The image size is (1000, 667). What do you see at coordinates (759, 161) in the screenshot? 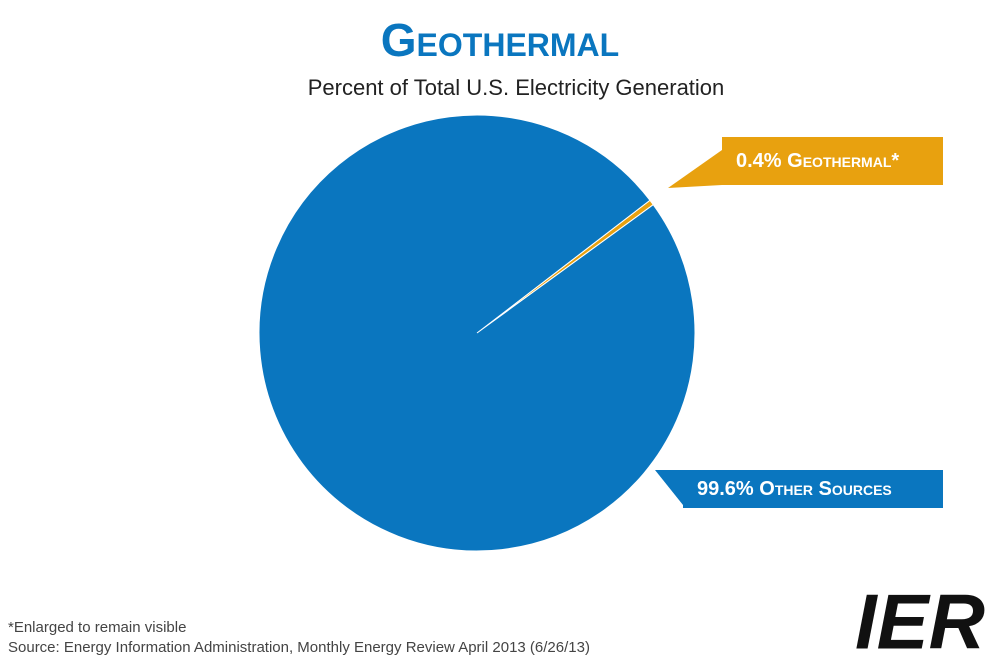
I see `value-label: 0.4%` at bounding box center [759, 161].